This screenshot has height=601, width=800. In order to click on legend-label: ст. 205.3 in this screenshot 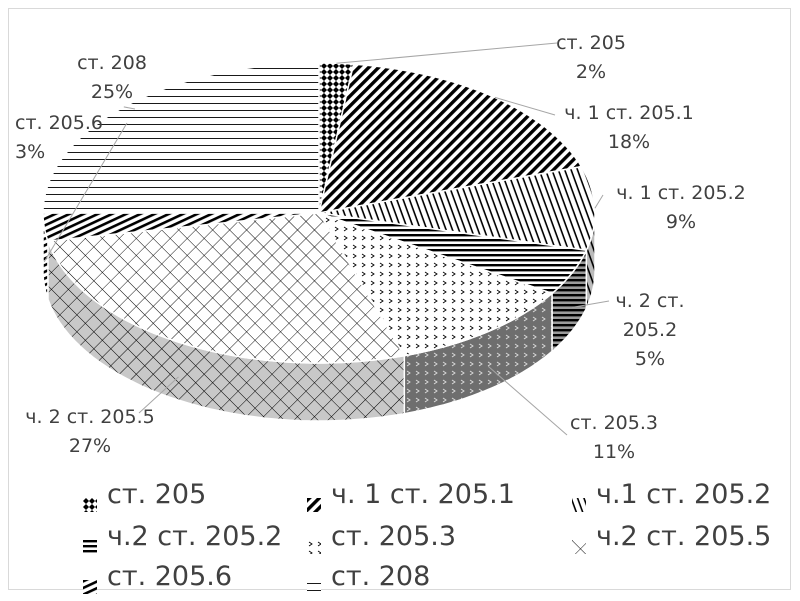, I will do `click(394, 536)`.